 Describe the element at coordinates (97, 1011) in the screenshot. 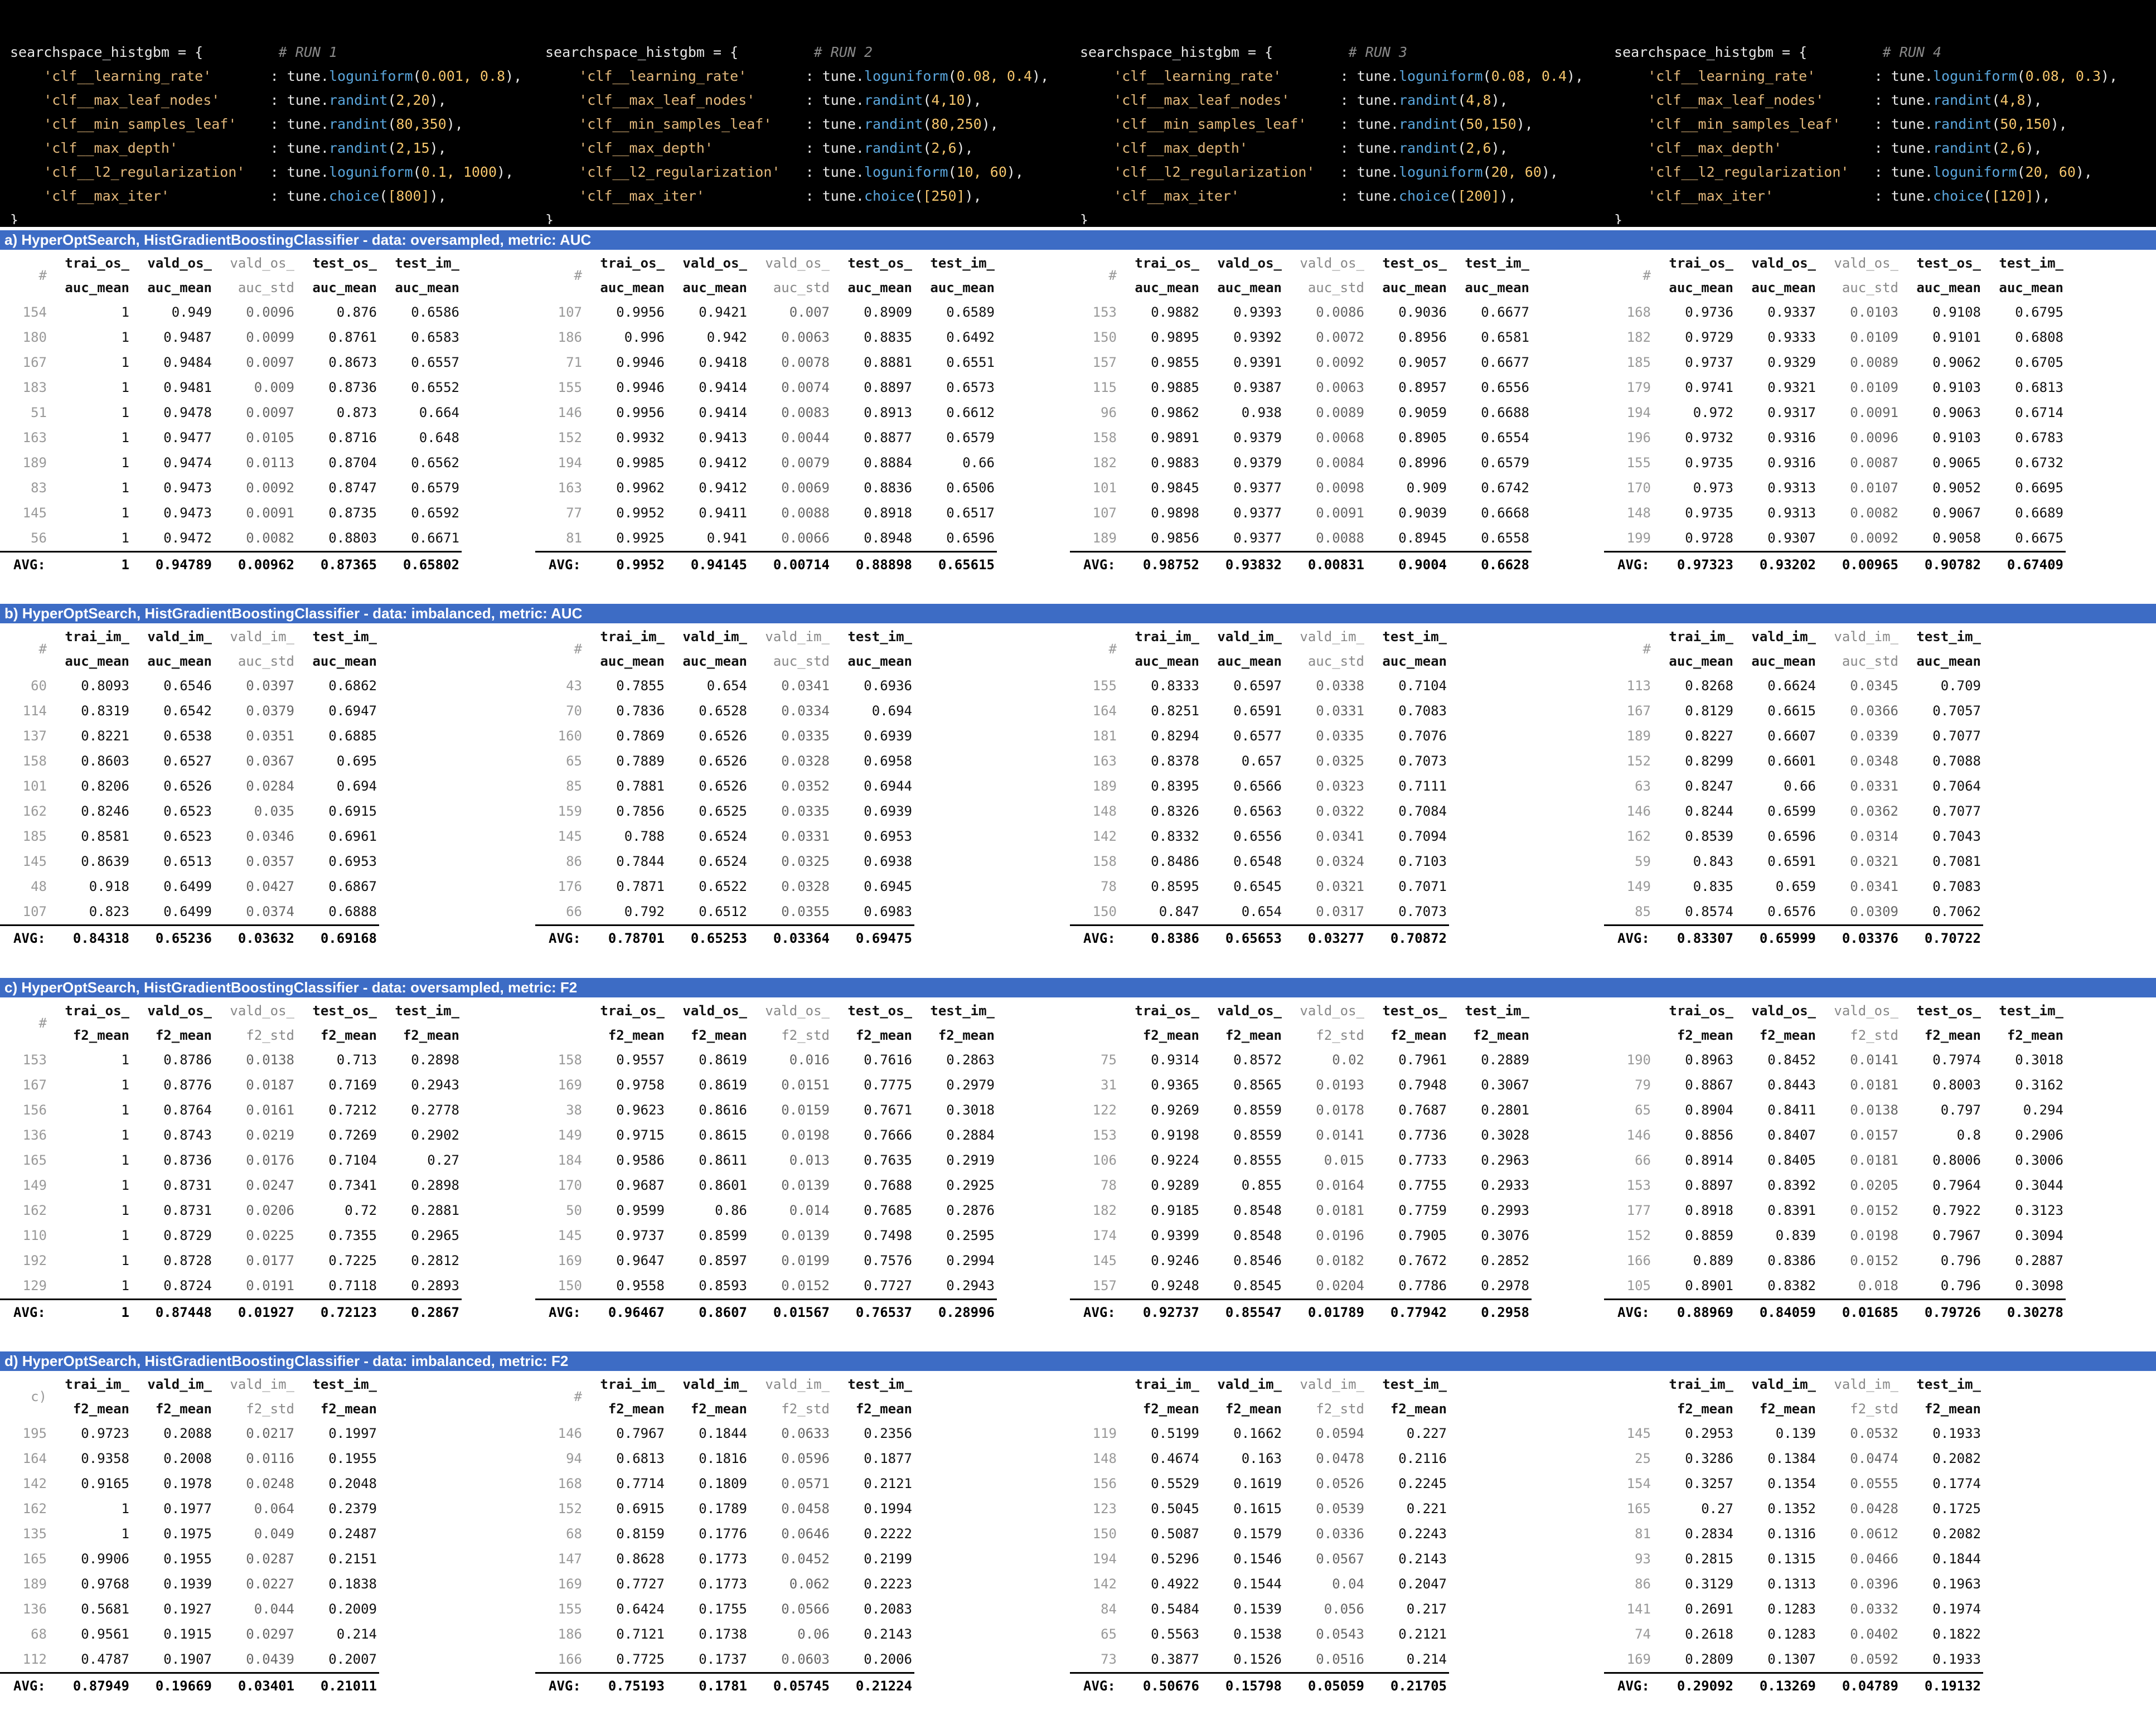

I see `column-header: trai_os_` at that location.